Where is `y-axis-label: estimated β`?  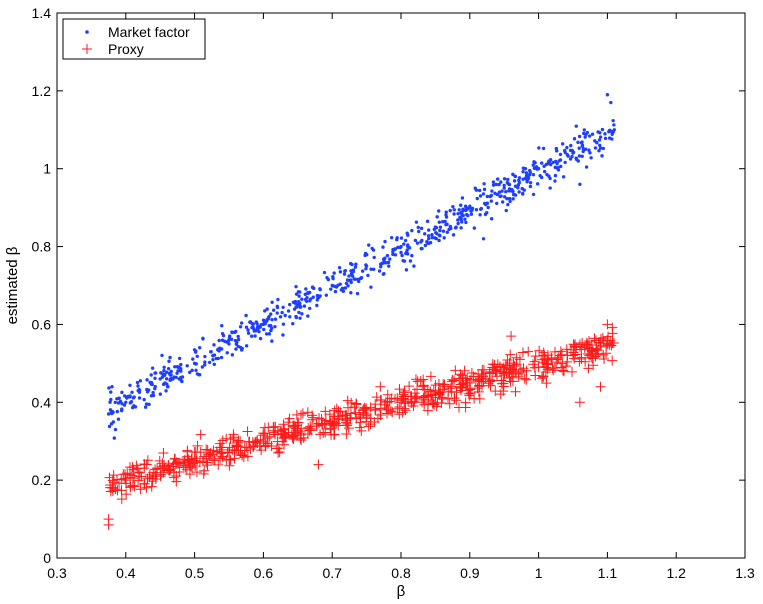
y-axis-label: estimated β is located at coordinates (12, 285).